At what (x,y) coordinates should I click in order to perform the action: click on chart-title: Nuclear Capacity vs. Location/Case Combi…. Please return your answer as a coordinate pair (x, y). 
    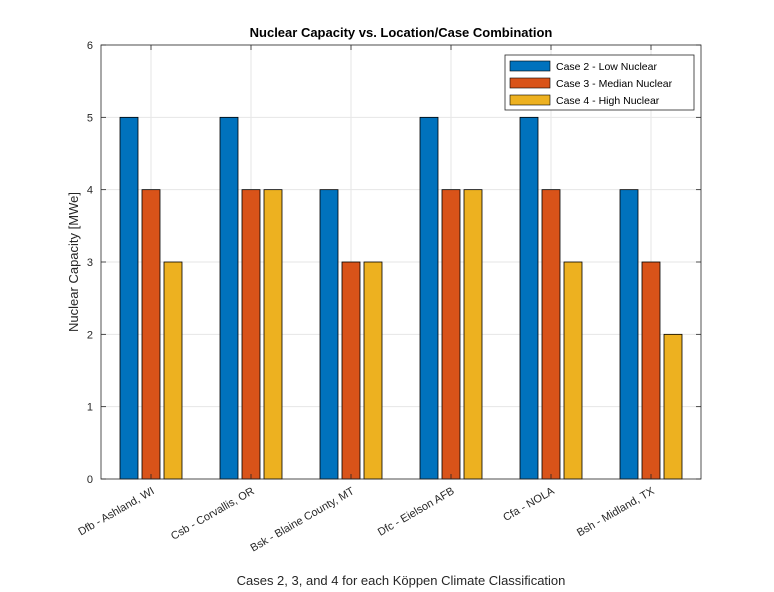
    Looking at the image, I should click on (401, 32).